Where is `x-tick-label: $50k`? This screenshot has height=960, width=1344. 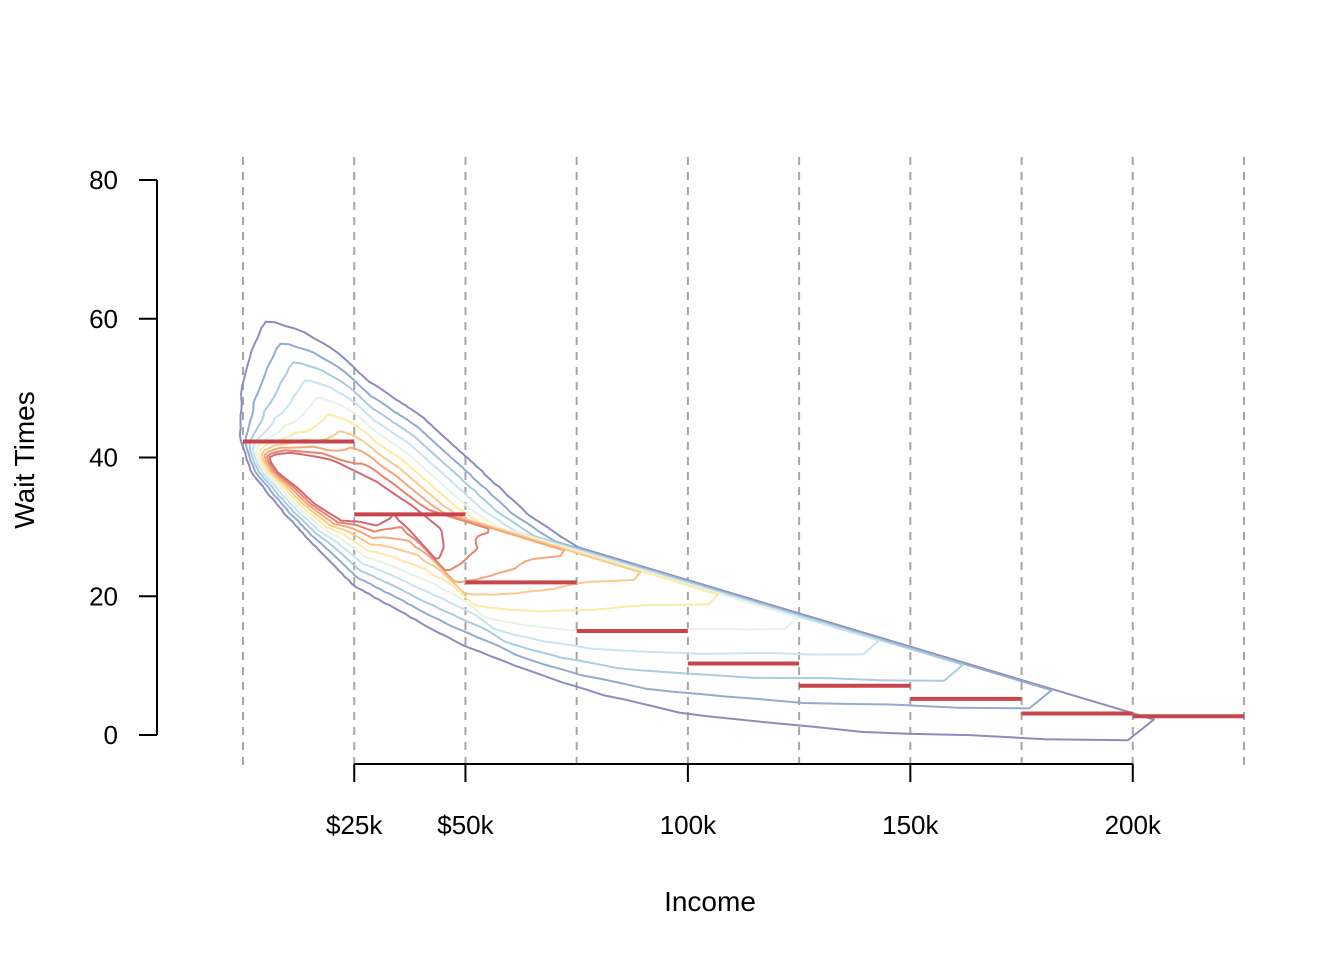 x-tick-label: $50k is located at coordinates (465, 825).